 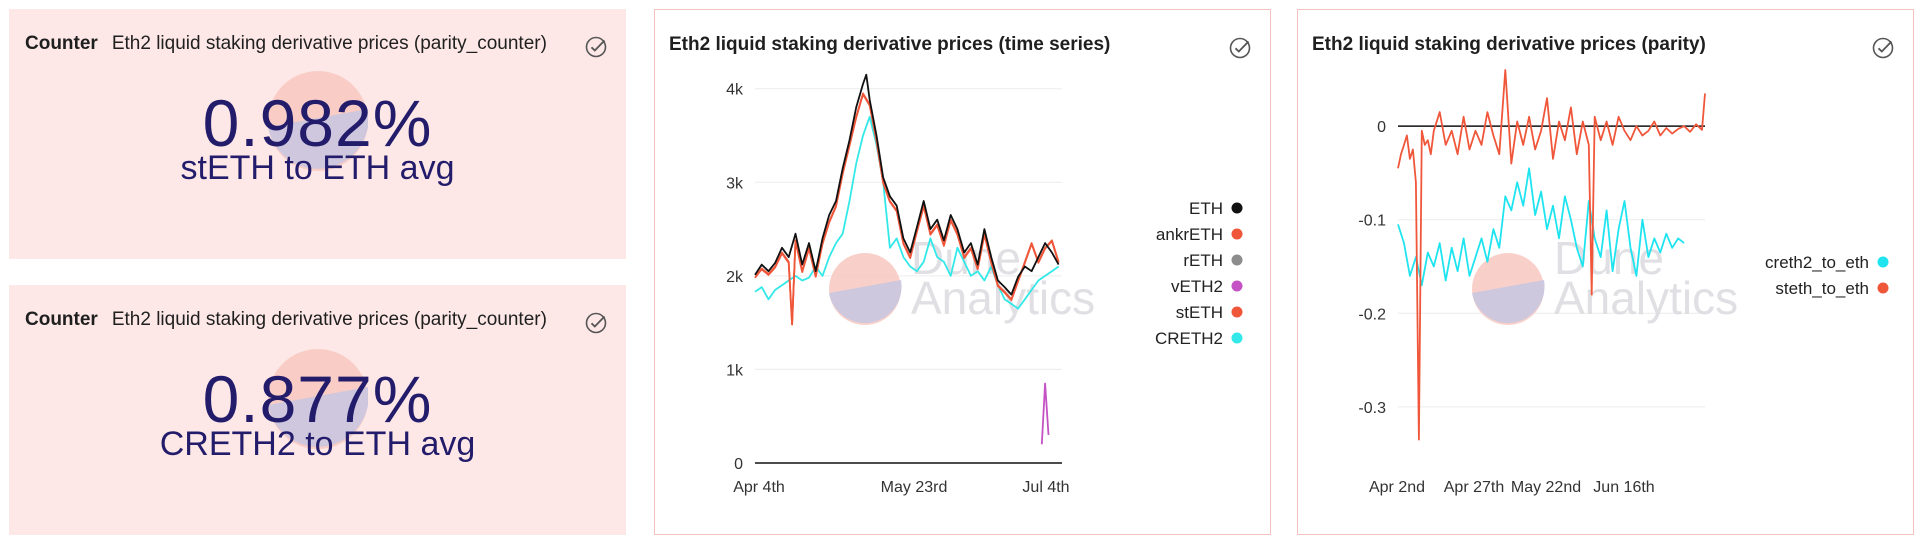 What do you see at coordinates (1646, 298) in the screenshot?
I see `watermark-line2: Analytics` at bounding box center [1646, 298].